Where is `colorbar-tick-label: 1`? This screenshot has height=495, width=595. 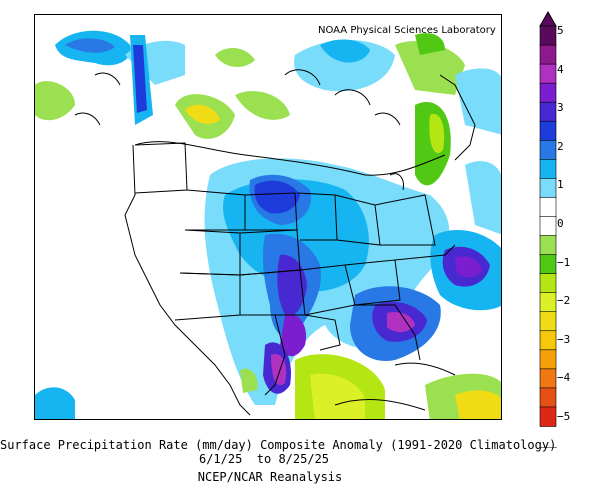
colorbar-tick-label: 1 is located at coordinates (560, 185).